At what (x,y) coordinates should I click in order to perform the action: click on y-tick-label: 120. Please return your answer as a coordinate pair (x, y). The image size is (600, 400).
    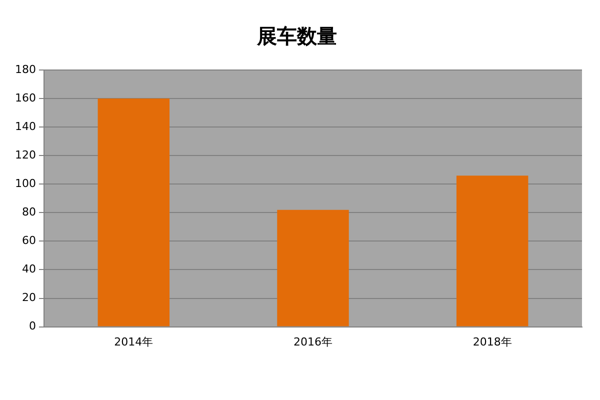
    Looking at the image, I should click on (25, 155).